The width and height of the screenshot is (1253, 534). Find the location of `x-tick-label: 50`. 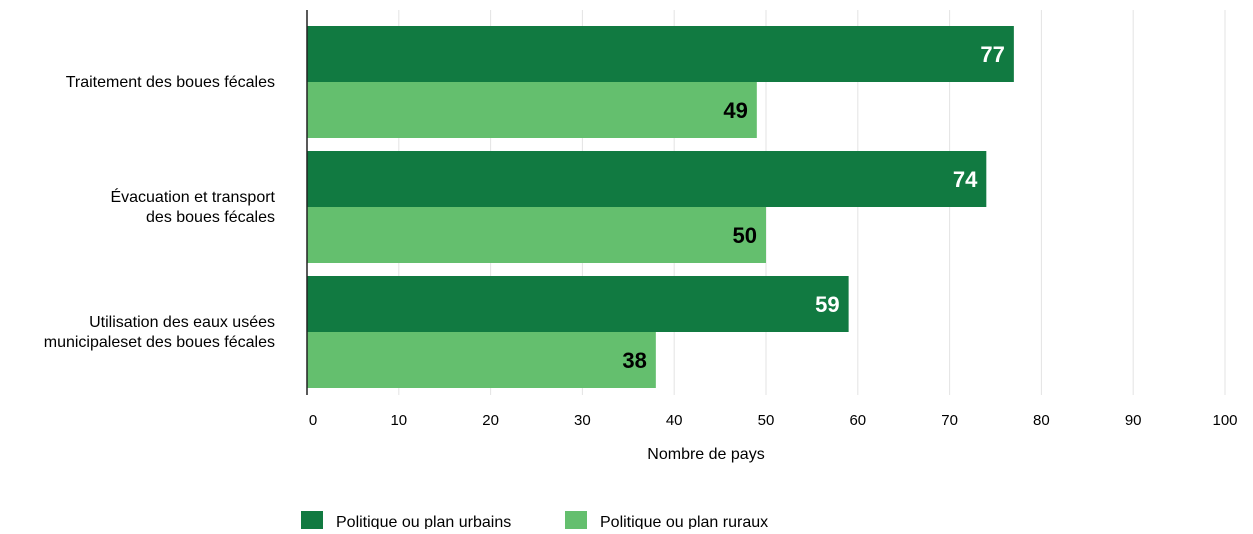

x-tick-label: 50 is located at coordinates (766, 420).